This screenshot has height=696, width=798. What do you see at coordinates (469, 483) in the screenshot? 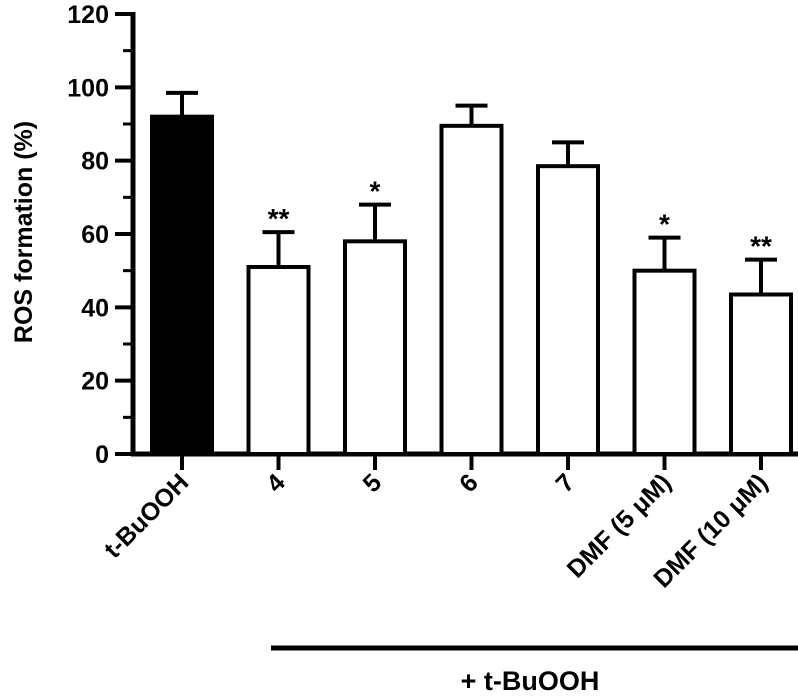
I see `x-tick-label: 6` at bounding box center [469, 483].